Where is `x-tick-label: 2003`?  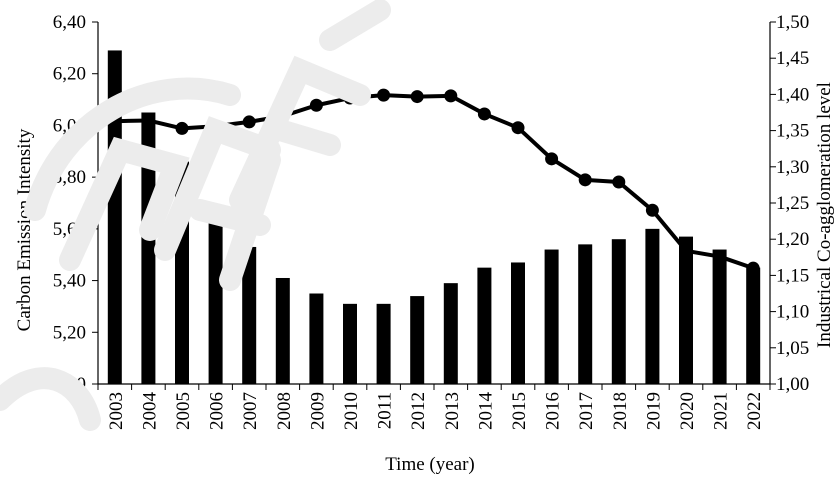
x-tick-label: 2003 is located at coordinates (116, 411).